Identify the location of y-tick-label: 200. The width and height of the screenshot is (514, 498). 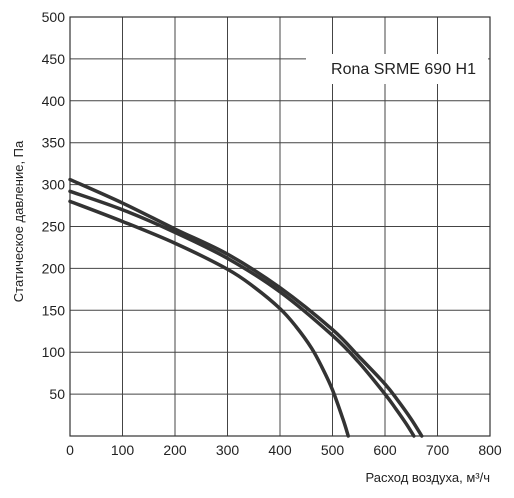
(54, 268).